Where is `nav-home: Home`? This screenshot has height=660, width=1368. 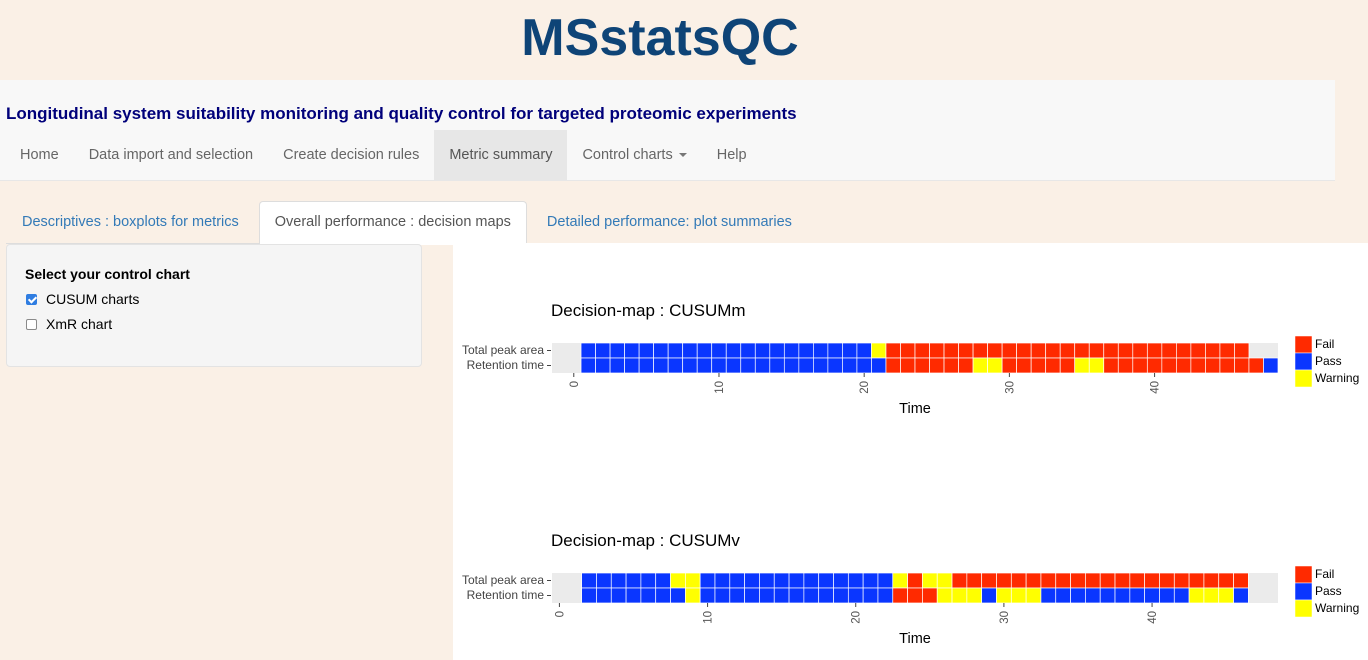
nav-home: Home is located at coordinates (39, 155).